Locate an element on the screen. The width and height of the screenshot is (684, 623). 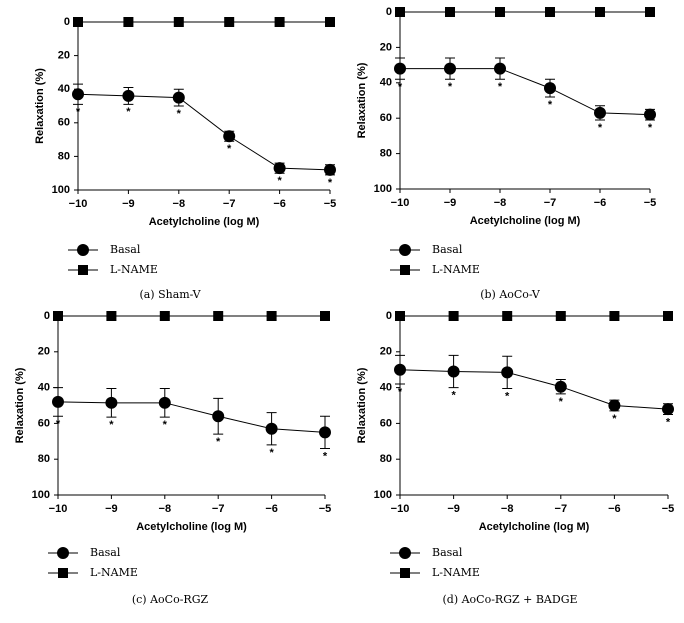
x-tick-label: −8 is located at coordinates (507, 509).